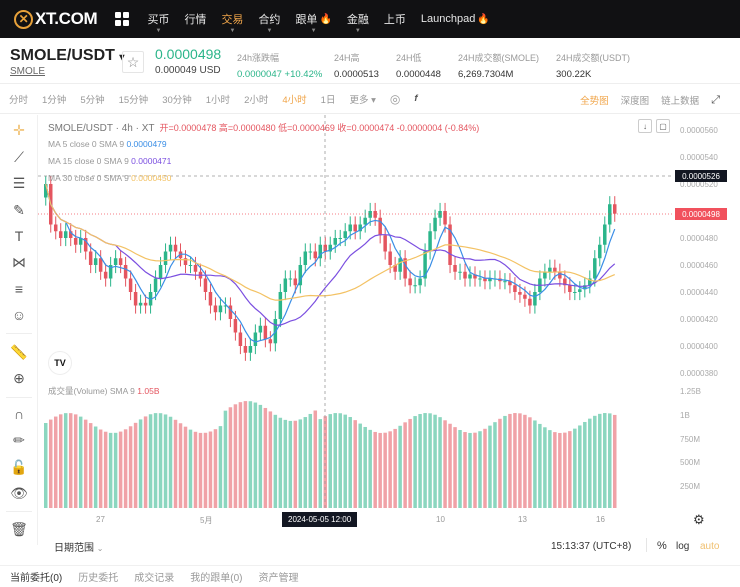 Image resolution: width=740 pixels, height=587 pixels. What do you see at coordinates (395, 98) in the screenshot?
I see `chart-settings-icon: ◎` at bounding box center [395, 98].